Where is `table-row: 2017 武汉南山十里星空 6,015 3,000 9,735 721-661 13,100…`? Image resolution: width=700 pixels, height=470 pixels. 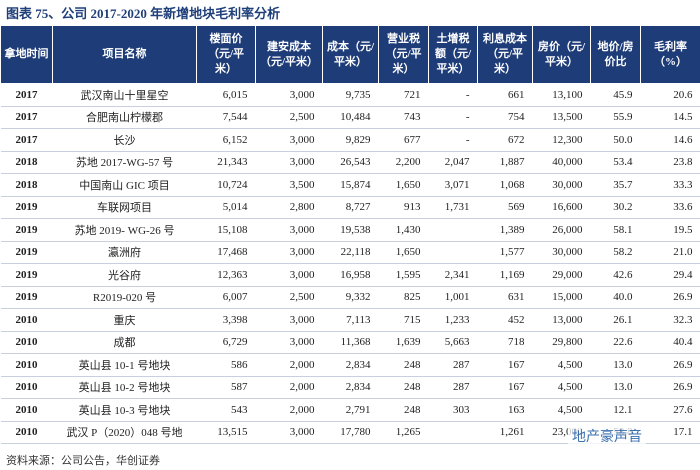 table-row: 2017 武汉南山十里星空 6,015 3,000 9,735 721-661 13,100… is located at coordinates (350, 95).